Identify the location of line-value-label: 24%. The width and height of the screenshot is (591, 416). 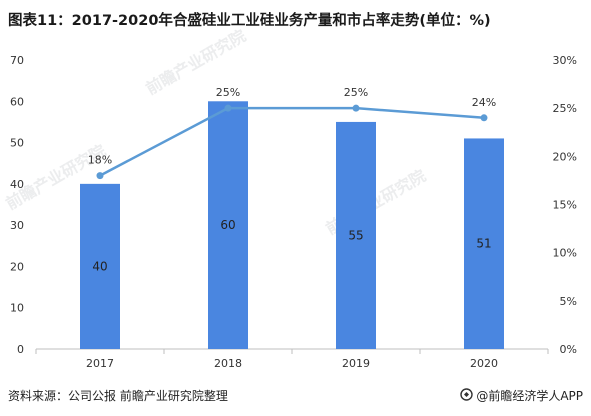
(484, 102).